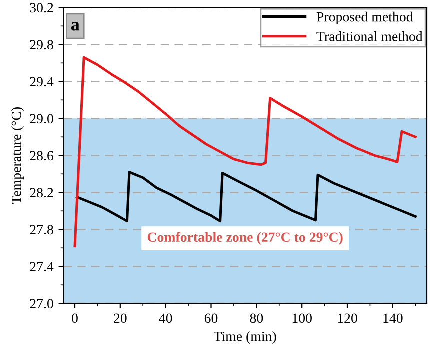 The image size is (430, 349). Describe the element at coordinates (369, 37) in the screenshot. I see `legend-label: Traditional method` at that location.